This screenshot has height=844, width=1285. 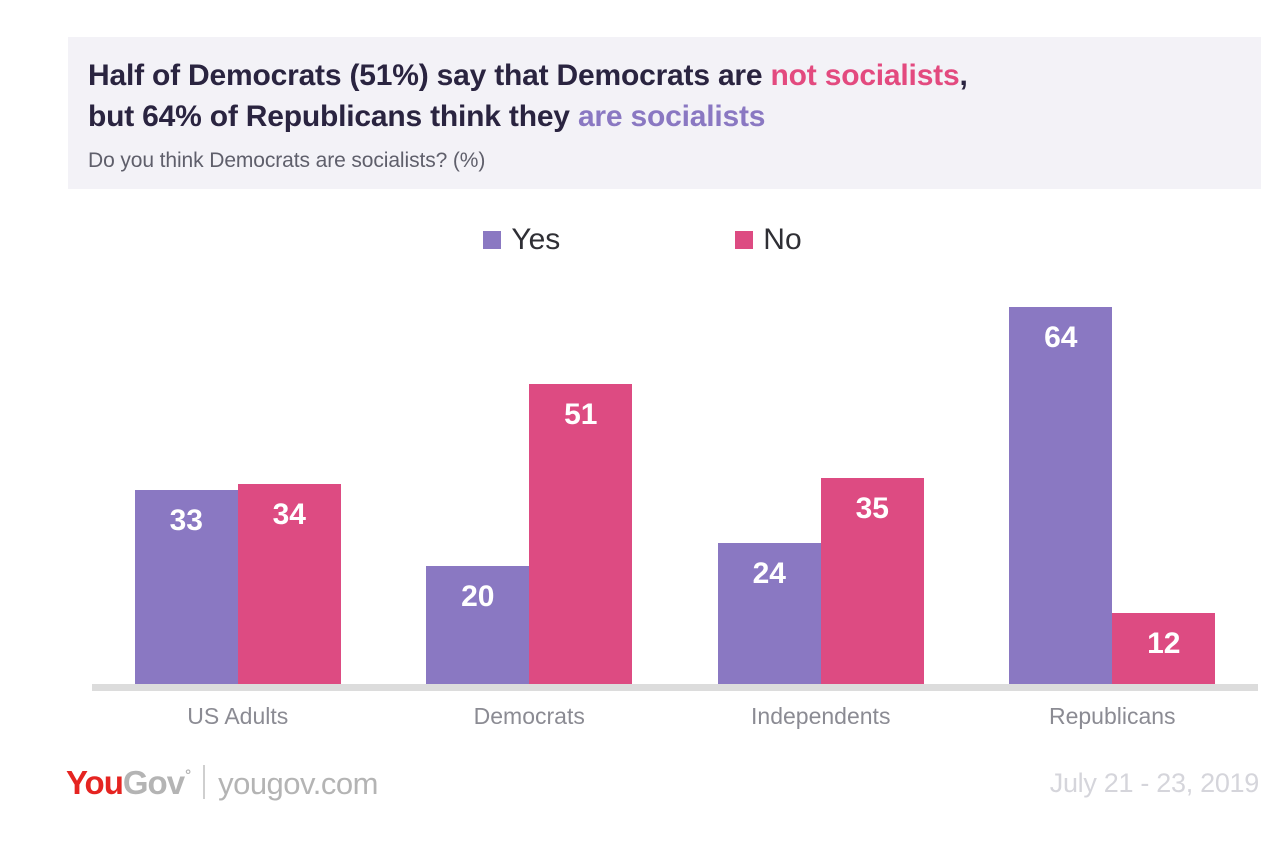 What do you see at coordinates (1154, 783) in the screenshot?
I see `fieldwork-dates: July 21 - 23, 2019` at bounding box center [1154, 783].